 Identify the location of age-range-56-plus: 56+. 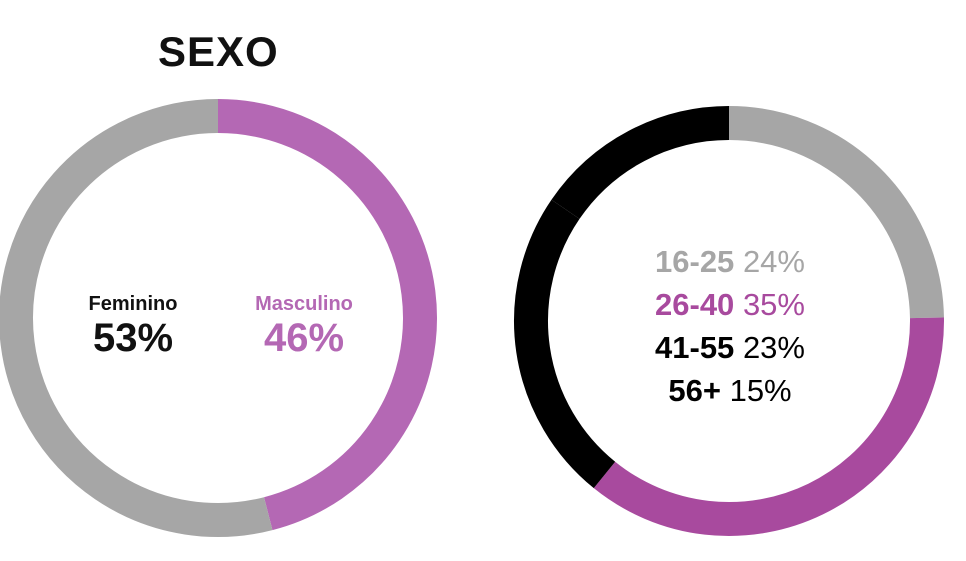
(694, 390).